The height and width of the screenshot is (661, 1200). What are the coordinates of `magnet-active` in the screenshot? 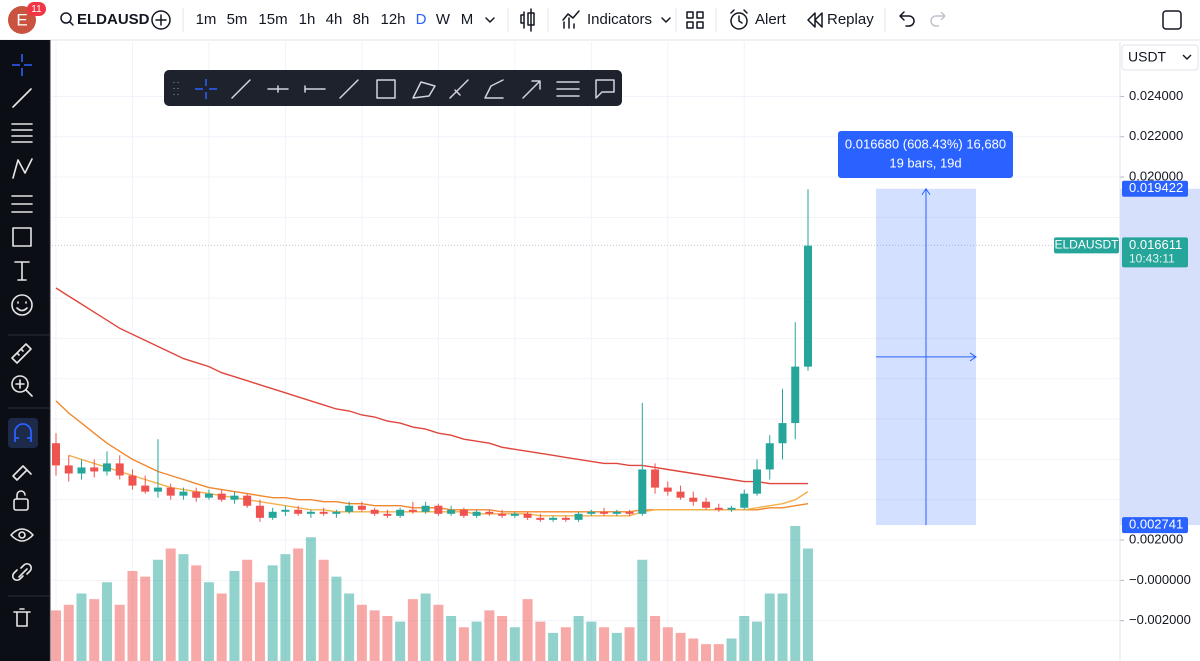 It's located at (23, 433).